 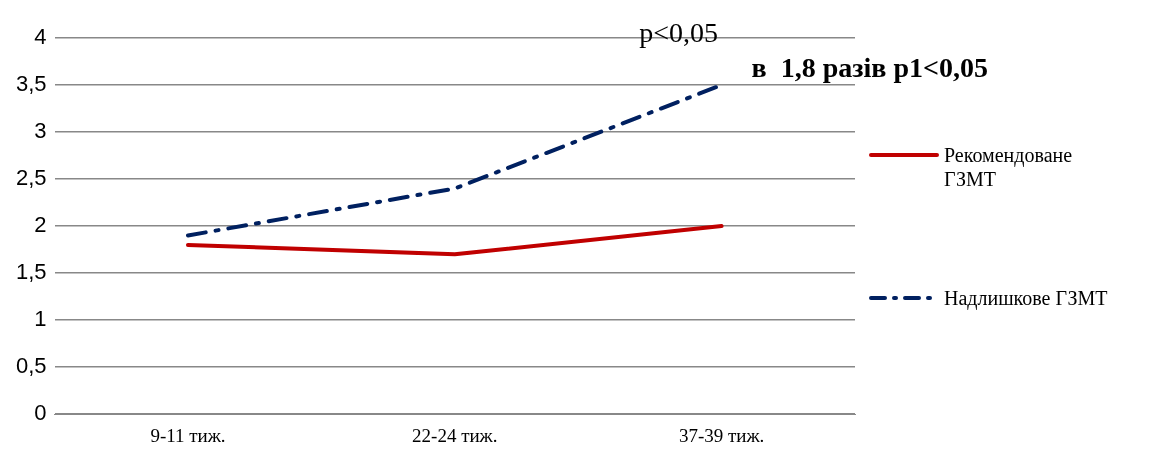 I want to click on annotation: p<0,05, so click(x=678, y=33).